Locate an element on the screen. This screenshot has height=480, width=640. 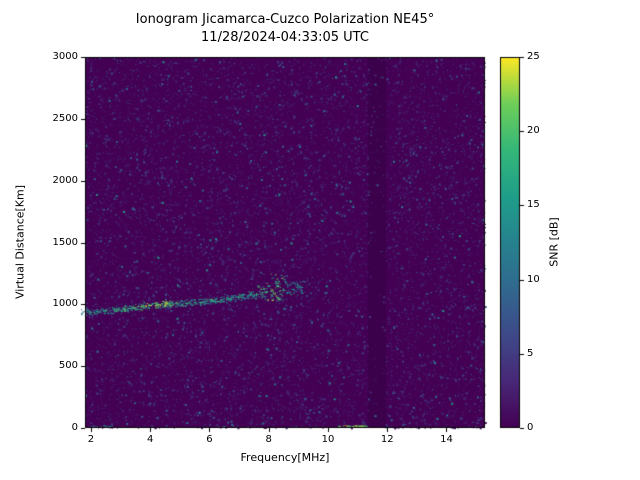
colorbar-tick-label: 10 is located at coordinates (533, 279).